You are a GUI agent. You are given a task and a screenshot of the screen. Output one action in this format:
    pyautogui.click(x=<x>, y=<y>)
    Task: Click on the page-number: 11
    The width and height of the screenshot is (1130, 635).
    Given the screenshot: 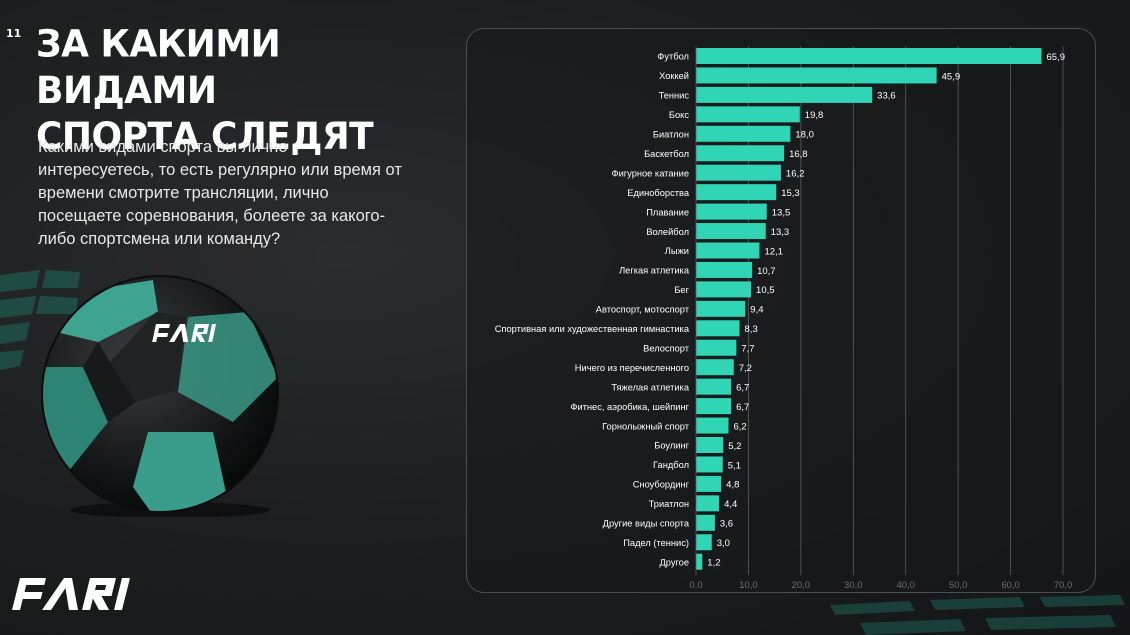 What is the action you would take?
    pyautogui.click(x=14, y=33)
    